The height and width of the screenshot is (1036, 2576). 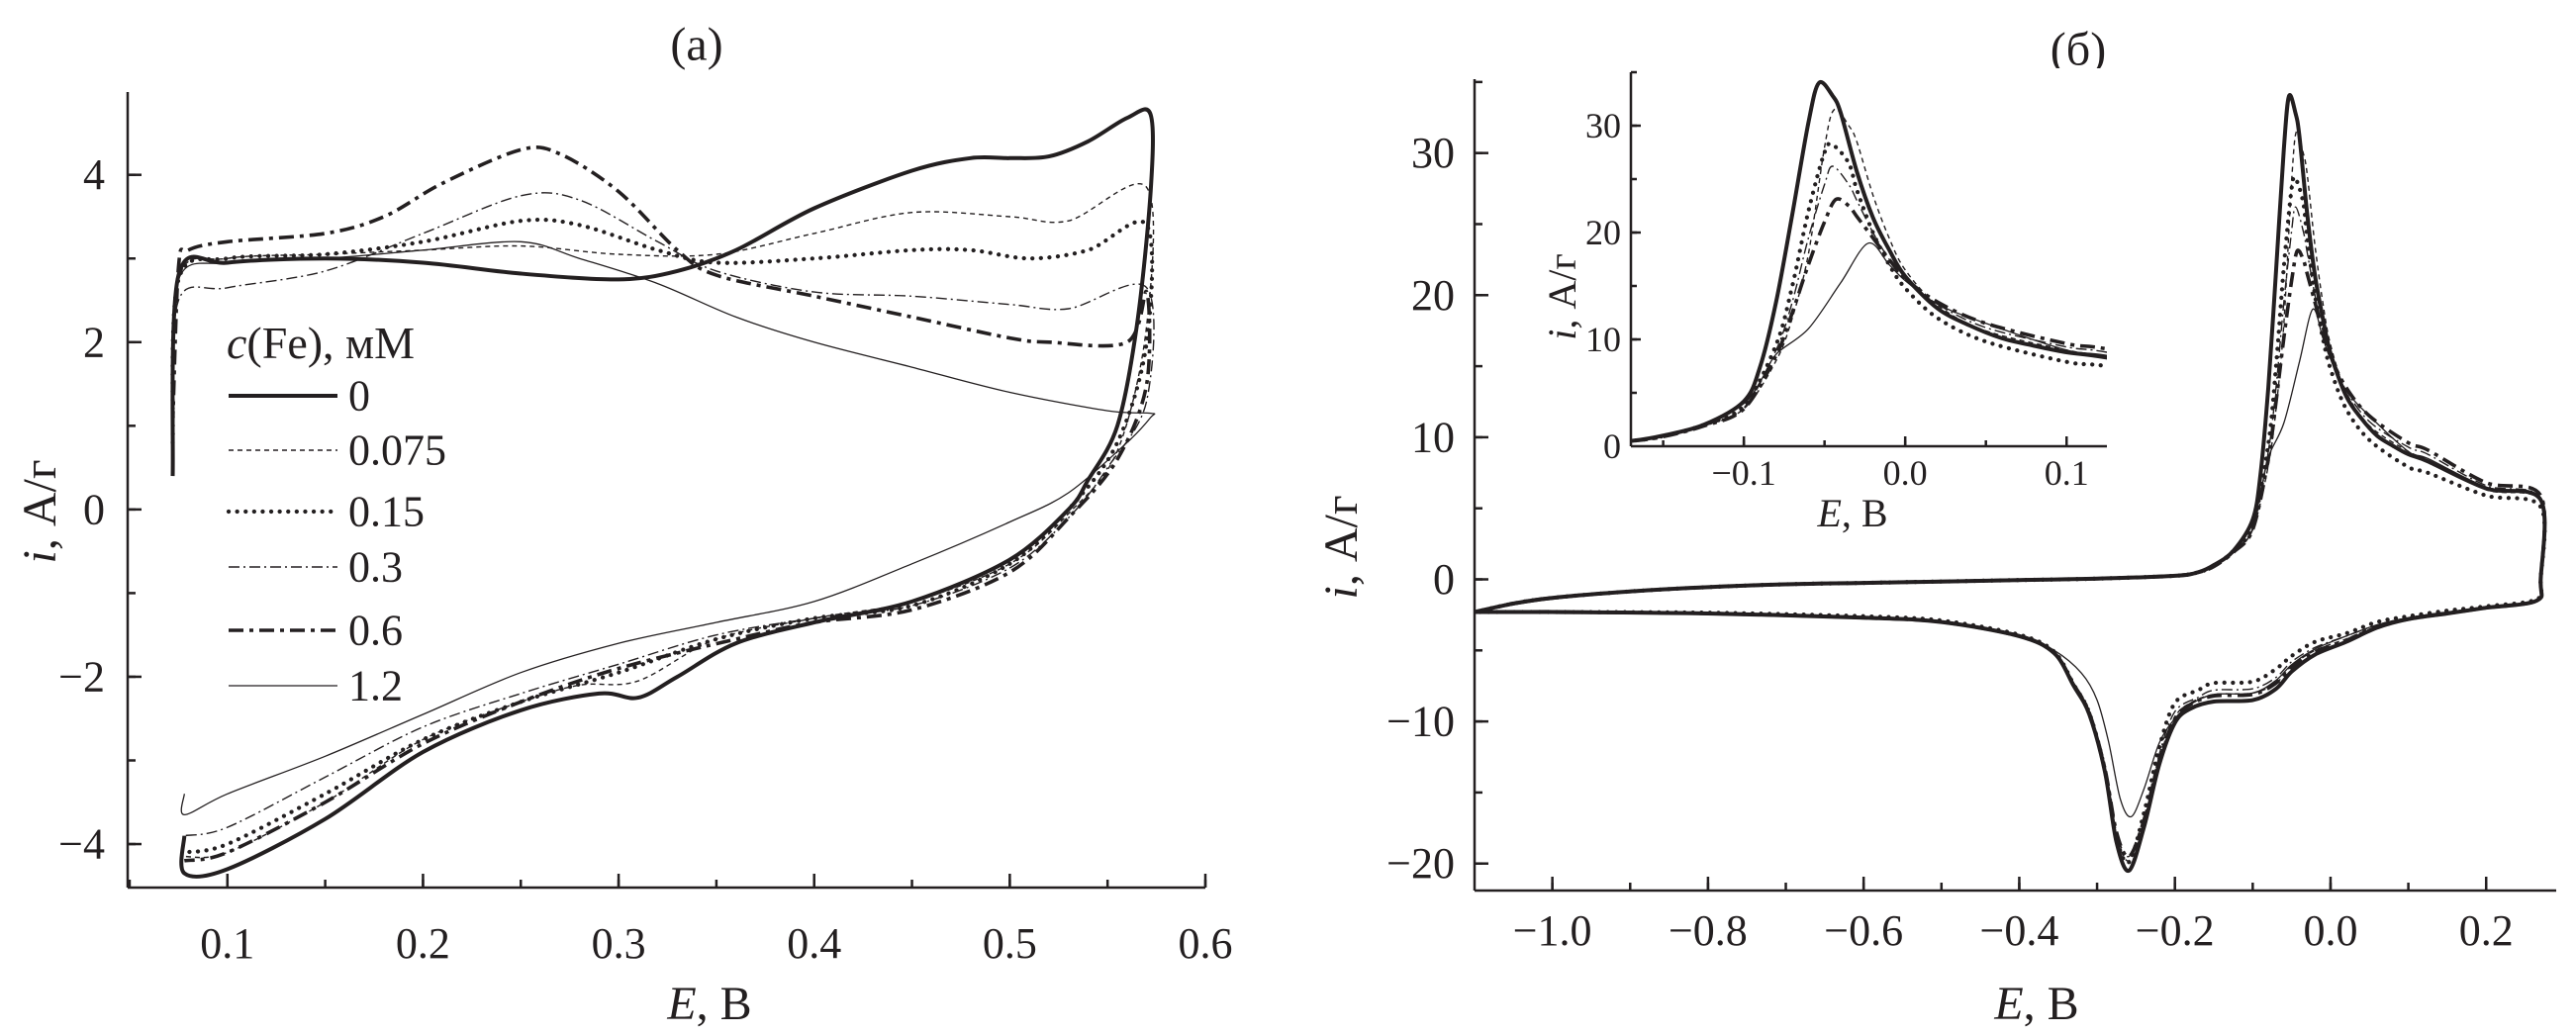 What do you see at coordinates (359, 396) in the screenshot?
I see `legend-label: 0` at bounding box center [359, 396].